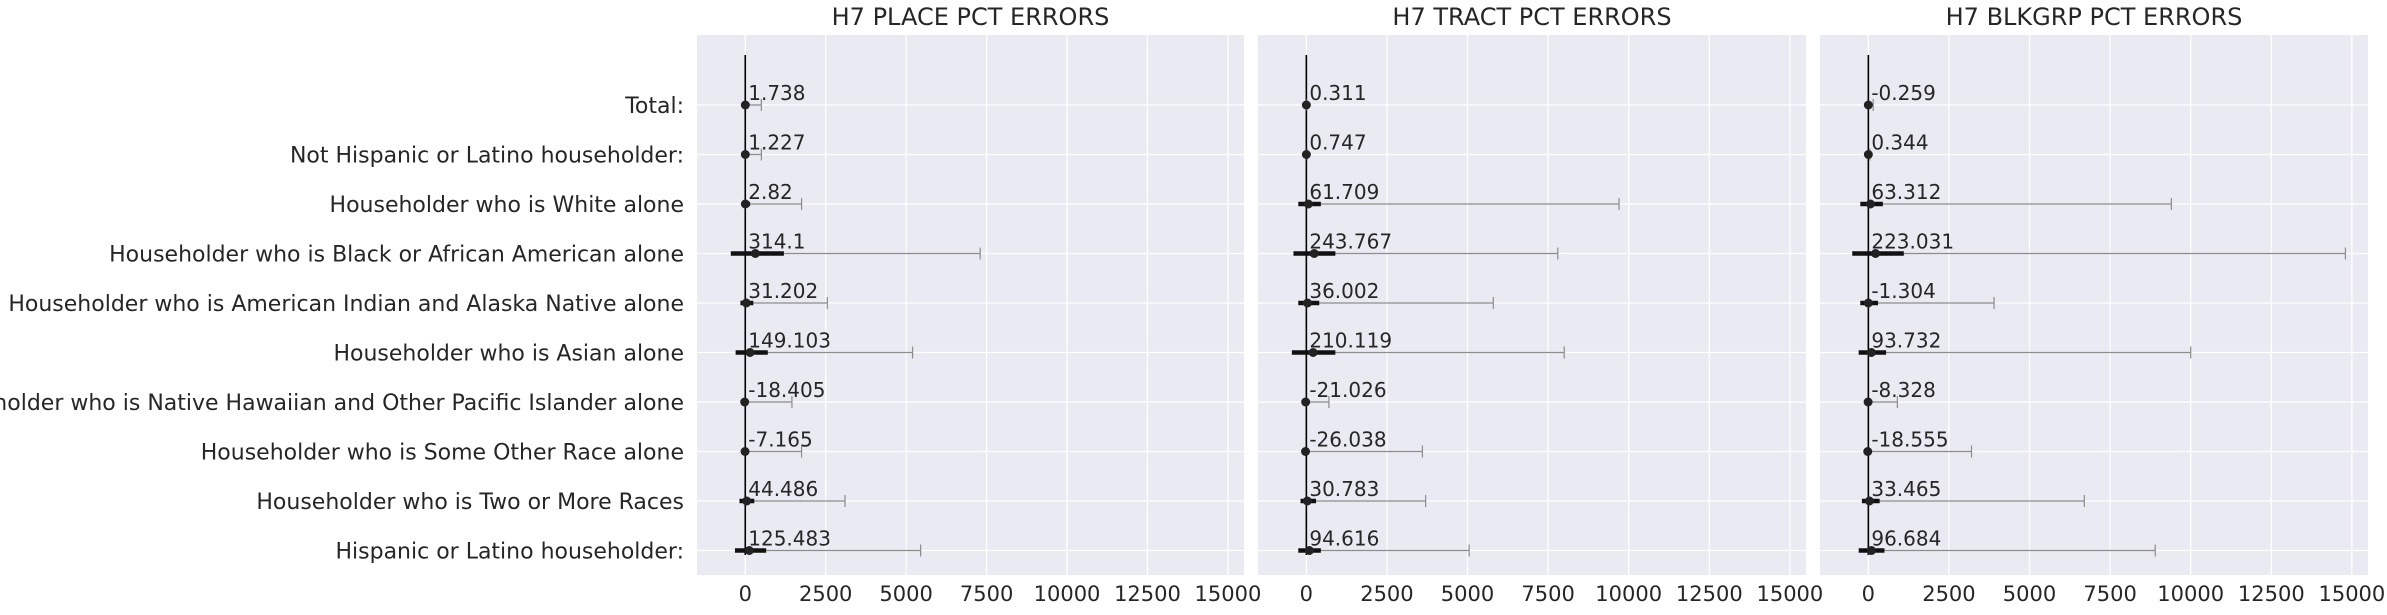 The height and width of the screenshot is (615, 2387). Describe the element at coordinates (470, 502) in the screenshot. I see `y-tick-label: Householder who is Two or More Races` at that location.